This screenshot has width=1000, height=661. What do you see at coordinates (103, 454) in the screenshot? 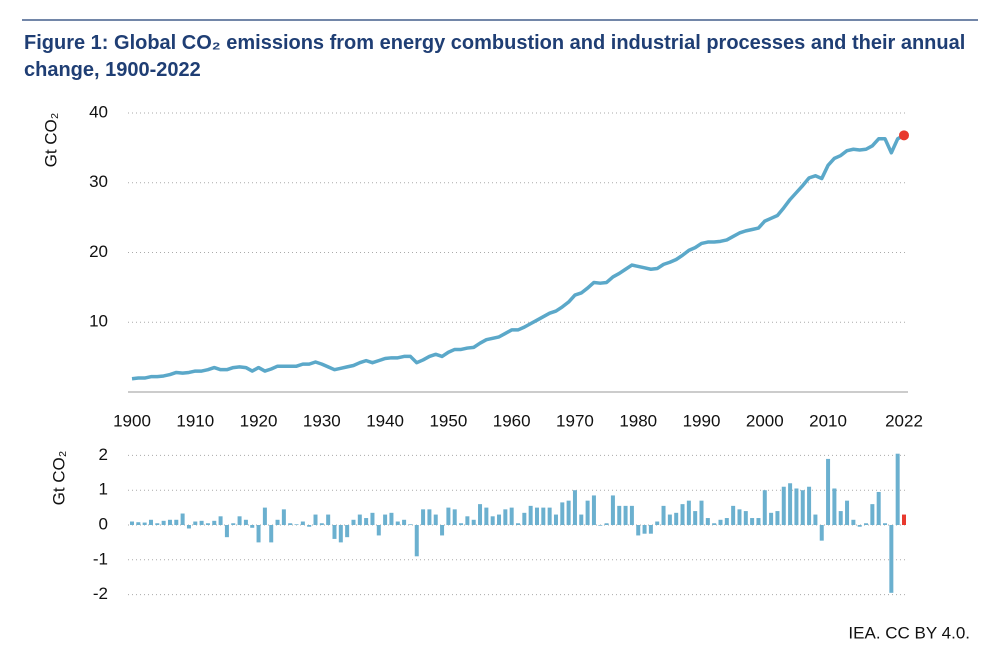
I see `y-tick-label: 2` at bounding box center [103, 454].